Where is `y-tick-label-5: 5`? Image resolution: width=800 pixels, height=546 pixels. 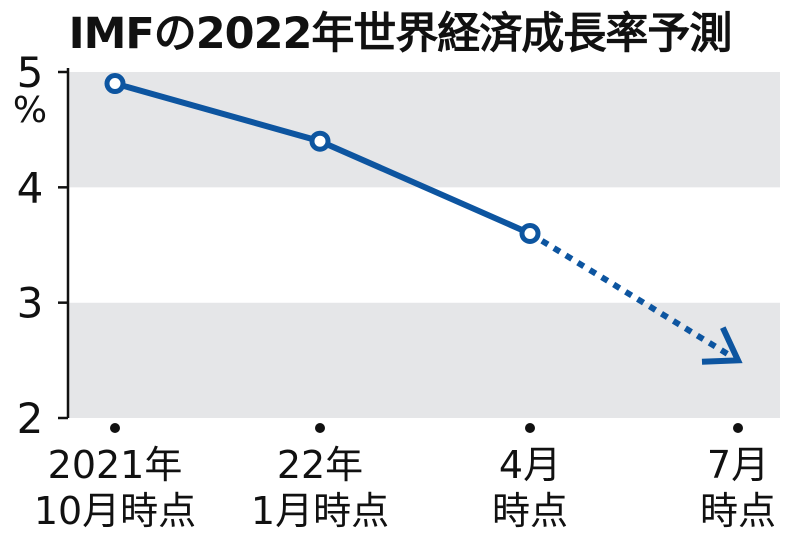
y-tick-label-5: 5 is located at coordinates (30, 72).